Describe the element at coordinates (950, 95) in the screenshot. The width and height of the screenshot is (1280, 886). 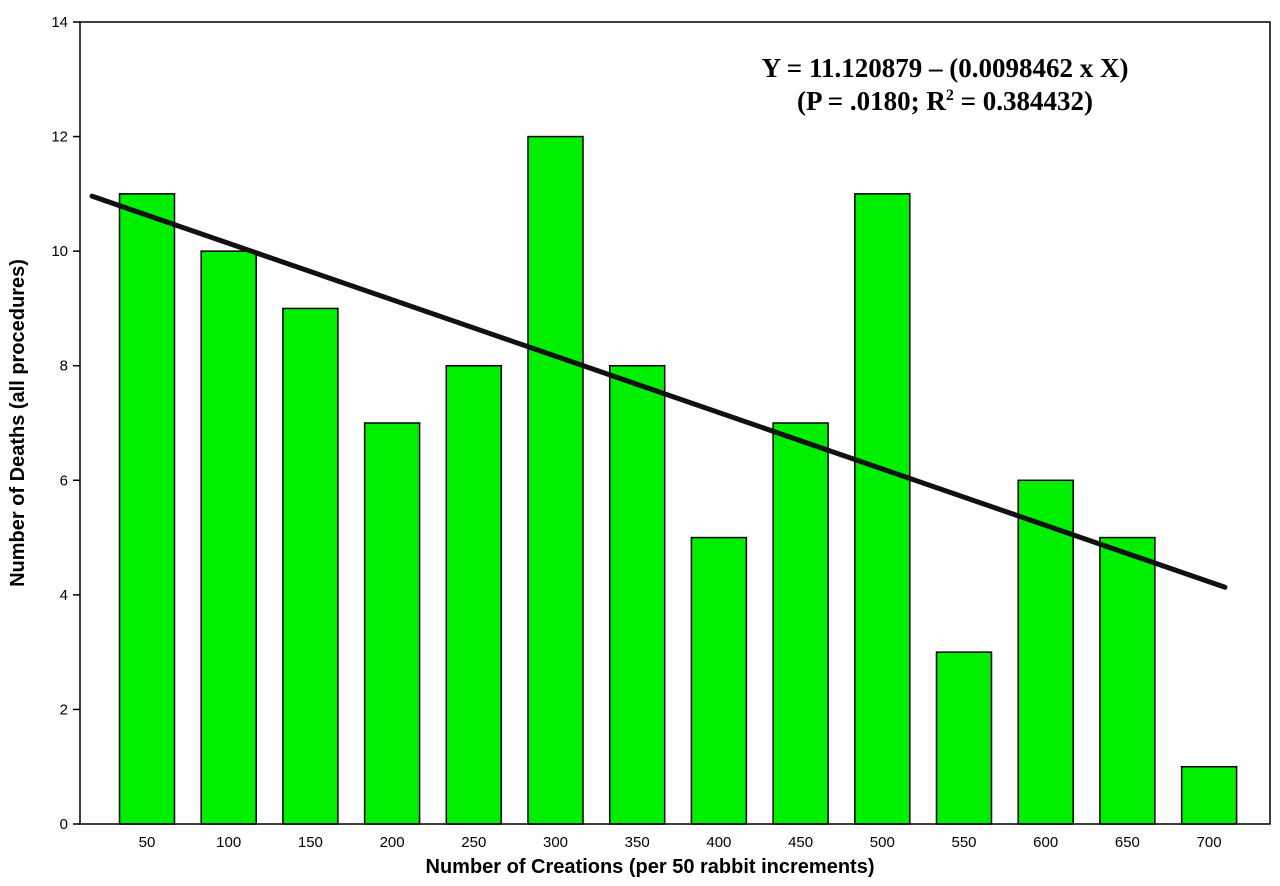
I see `regression-stats-superscript: 2` at that location.